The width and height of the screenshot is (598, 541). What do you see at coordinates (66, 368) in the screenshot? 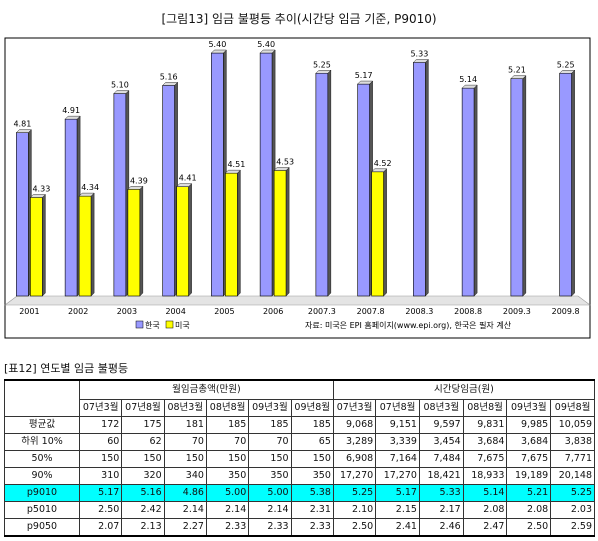
I see `table-title: [표12] 연도별 임금 불평등` at bounding box center [66, 368].